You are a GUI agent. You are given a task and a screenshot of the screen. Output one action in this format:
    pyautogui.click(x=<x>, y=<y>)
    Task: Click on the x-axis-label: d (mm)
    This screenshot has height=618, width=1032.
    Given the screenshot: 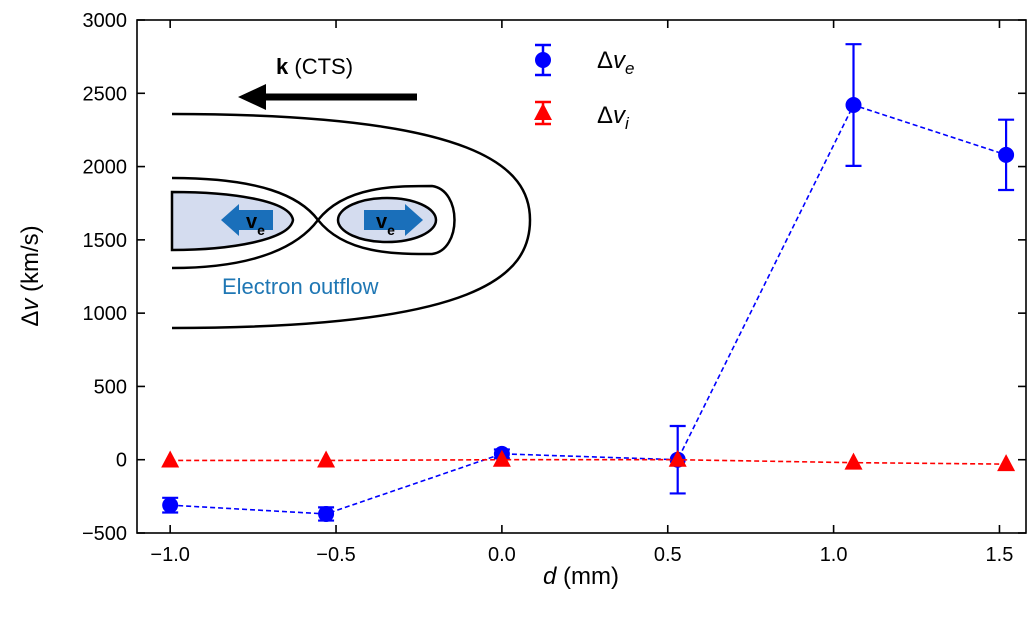 What is the action you would take?
    pyautogui.click(x=581, y=576)
    